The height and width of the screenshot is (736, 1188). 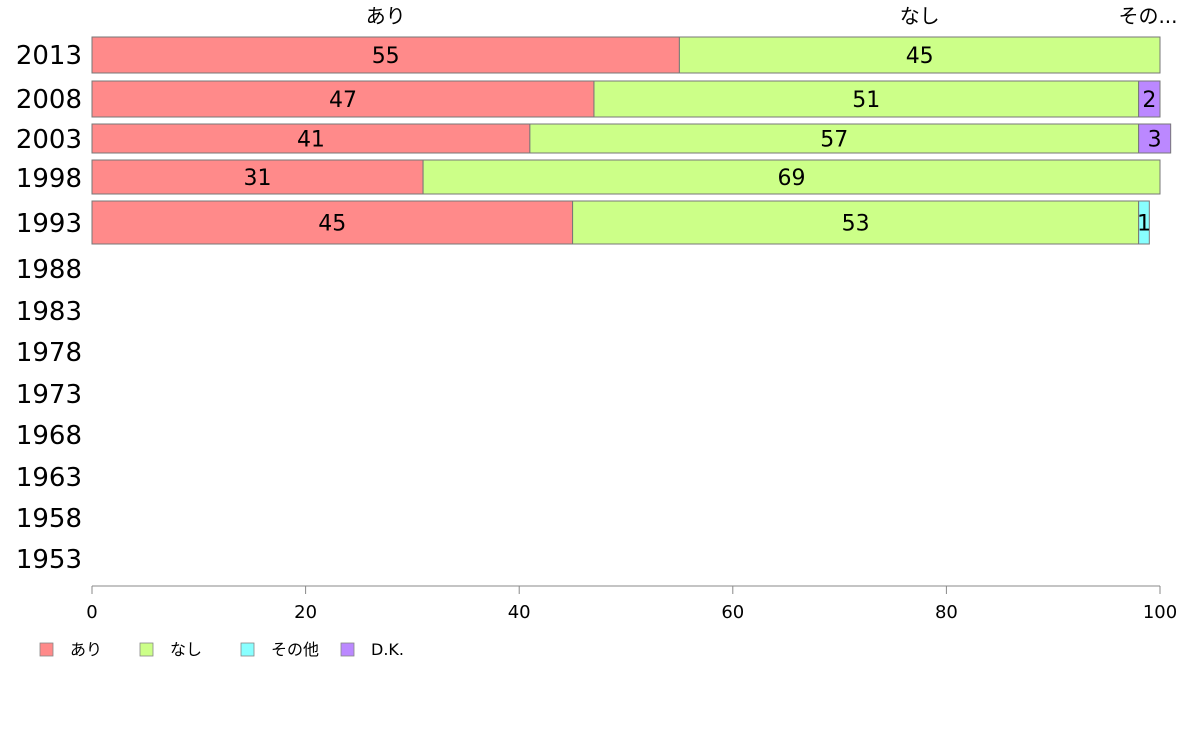 I want to click on data-label-2003-series-1: 57, so click(x=834, y=140).